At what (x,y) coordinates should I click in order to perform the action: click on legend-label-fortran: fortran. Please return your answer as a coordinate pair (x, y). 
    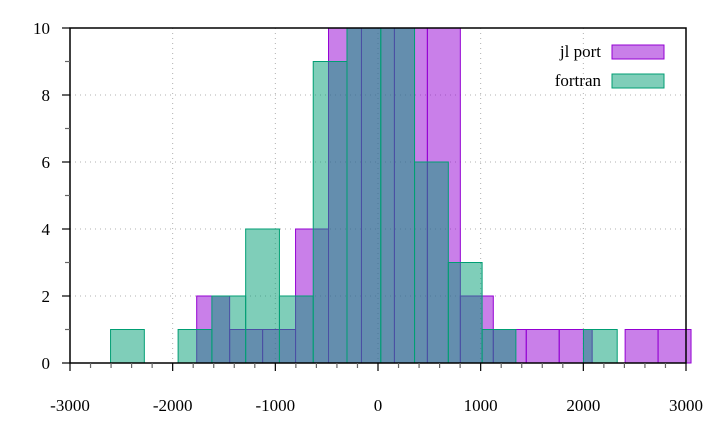
    Looking at the image, I should click on (578, 80).